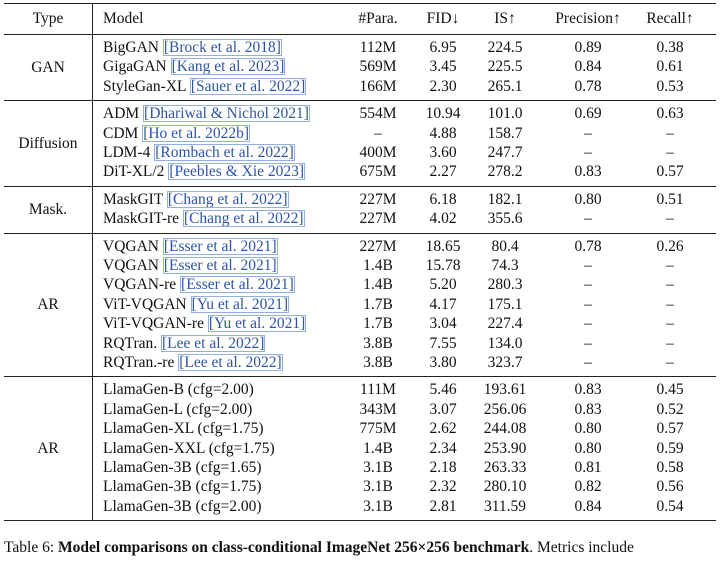  Describe the element at coordinates (505, 343) in the screenshot. I see `is-cell: 134.0` at that location.